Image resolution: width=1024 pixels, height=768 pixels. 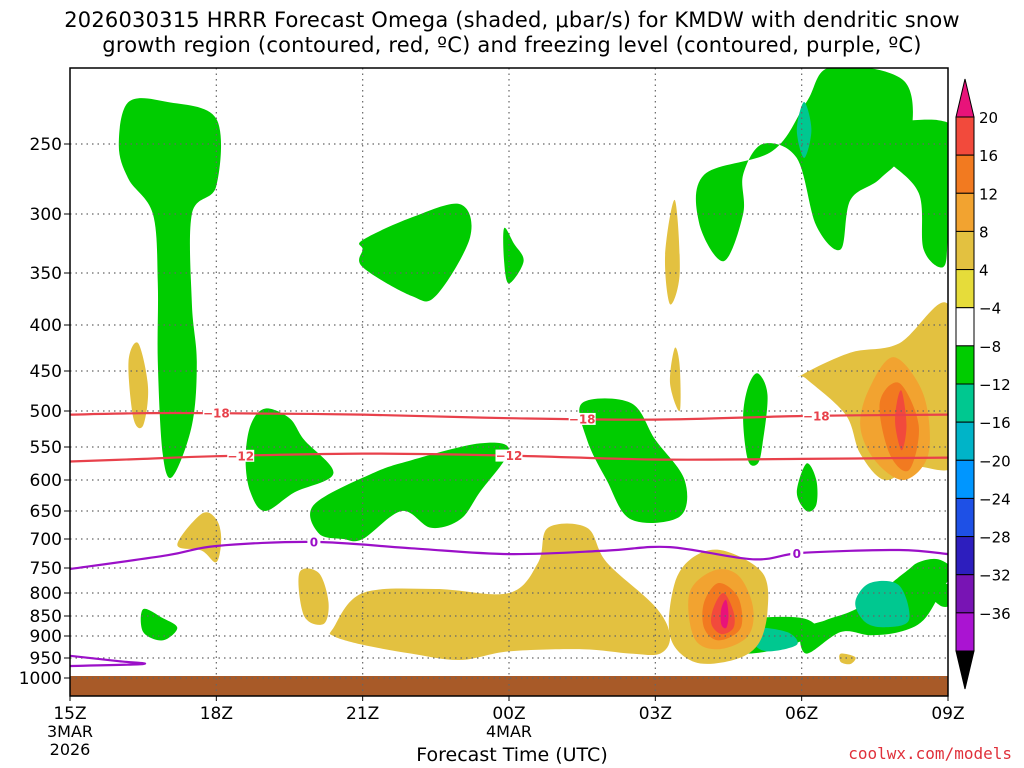 I want to click on omega-region-green-far-right, so click(x=935, y=595).